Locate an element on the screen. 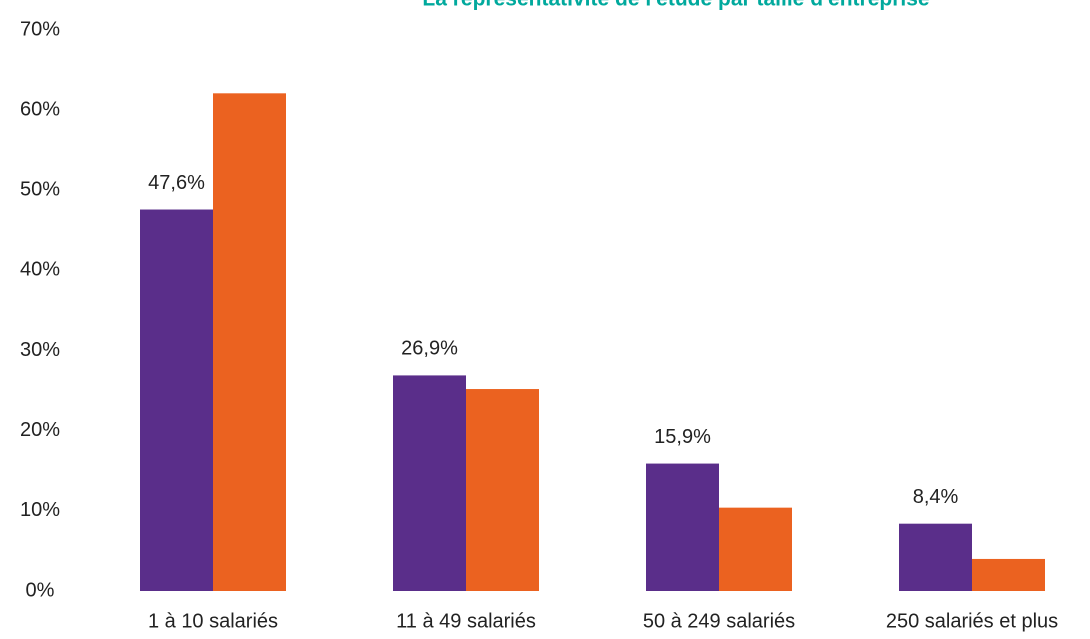 This screenshot has width=1090, height=639. y-tick-label: 20% is located at coordinates (40, 430).